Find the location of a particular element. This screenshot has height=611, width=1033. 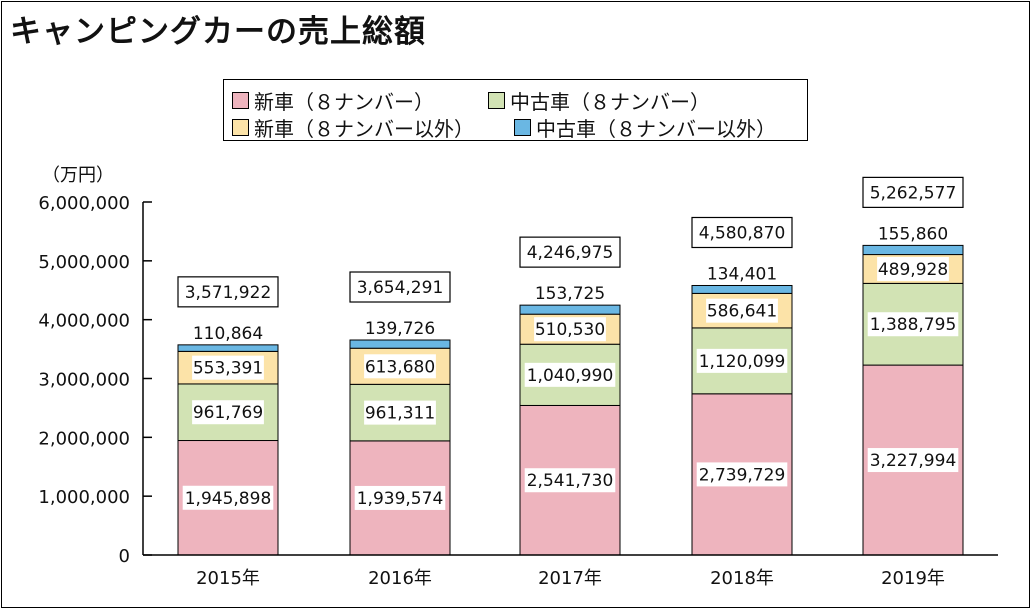

value-label: 110,864 is located at coordinates (228, 334).